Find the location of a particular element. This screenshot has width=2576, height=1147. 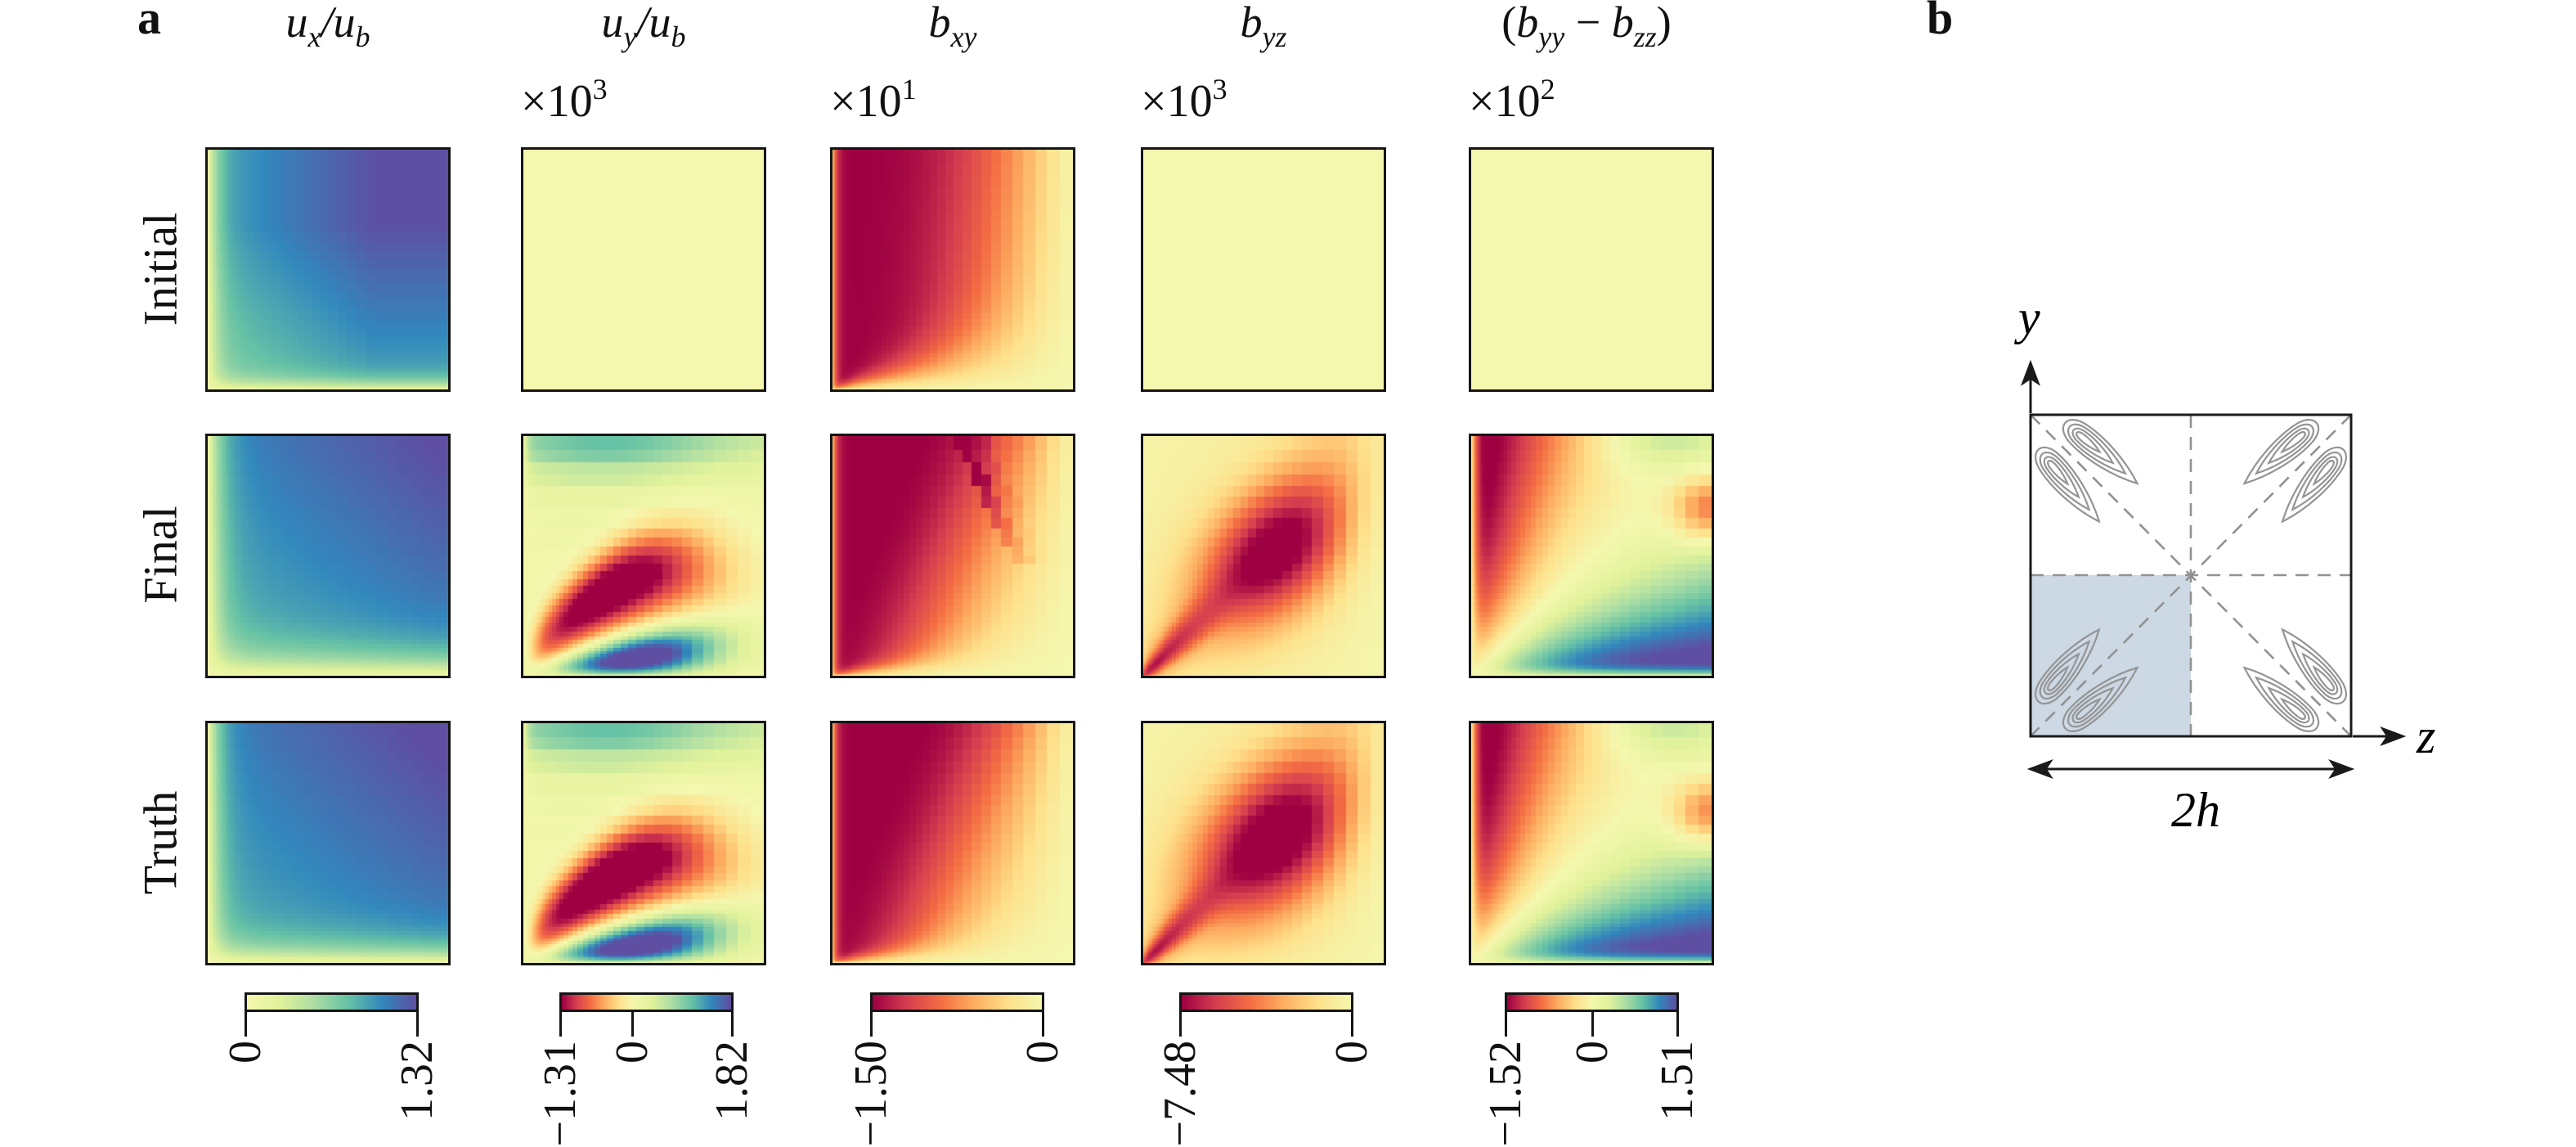

svg-text: 2h is located at coordinates (2195, 810).